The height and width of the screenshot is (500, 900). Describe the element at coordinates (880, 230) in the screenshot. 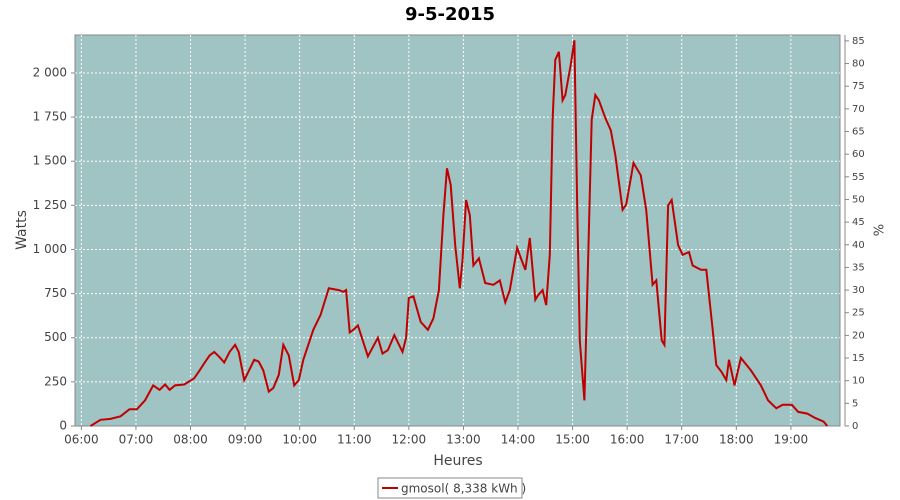

I see `y2-axis-label: %` at that location.